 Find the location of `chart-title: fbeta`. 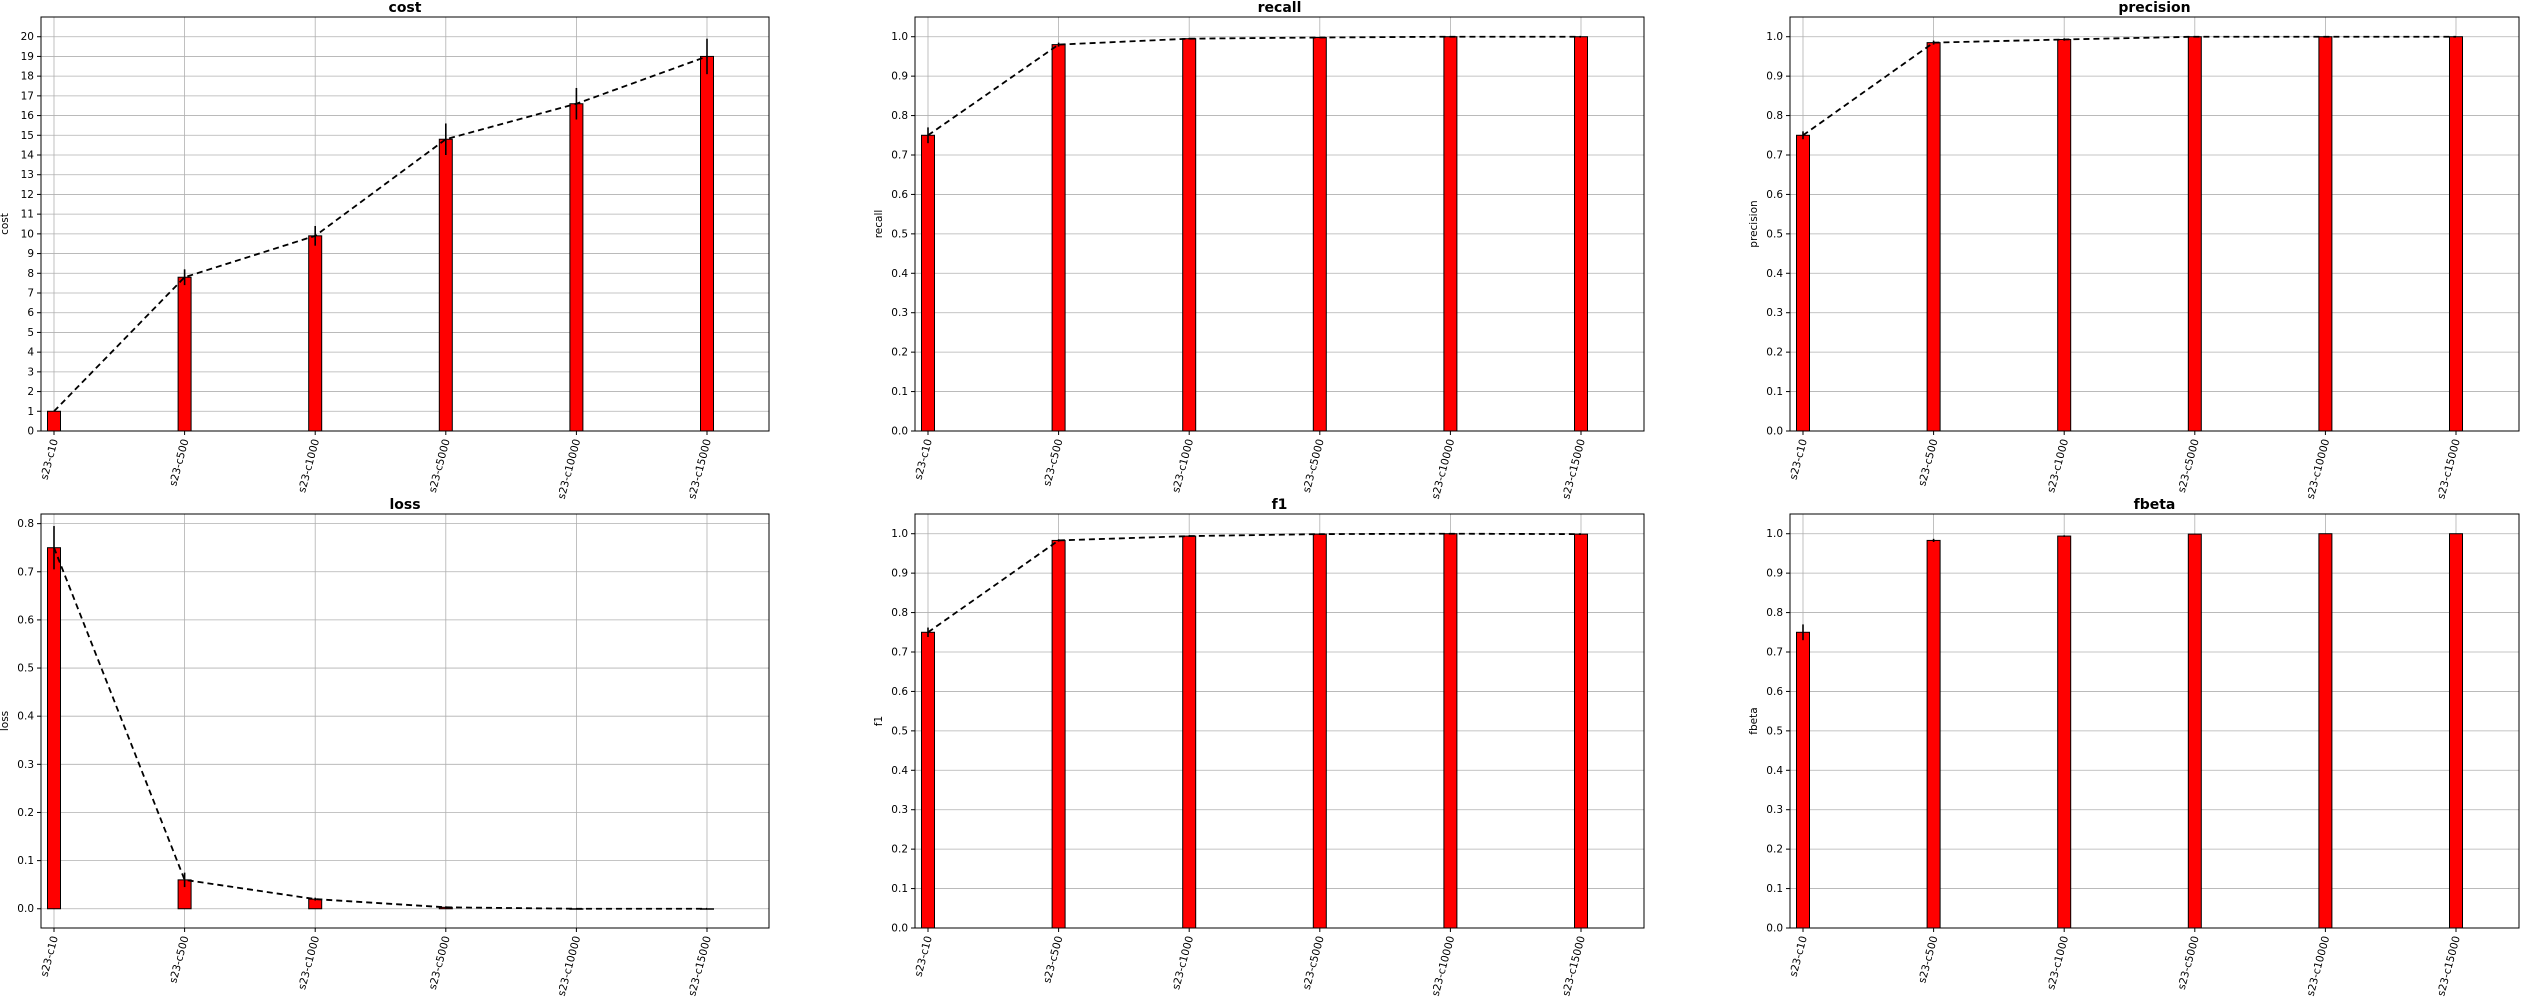

chart-title: fbeta is located at coordinates (2155, 505).